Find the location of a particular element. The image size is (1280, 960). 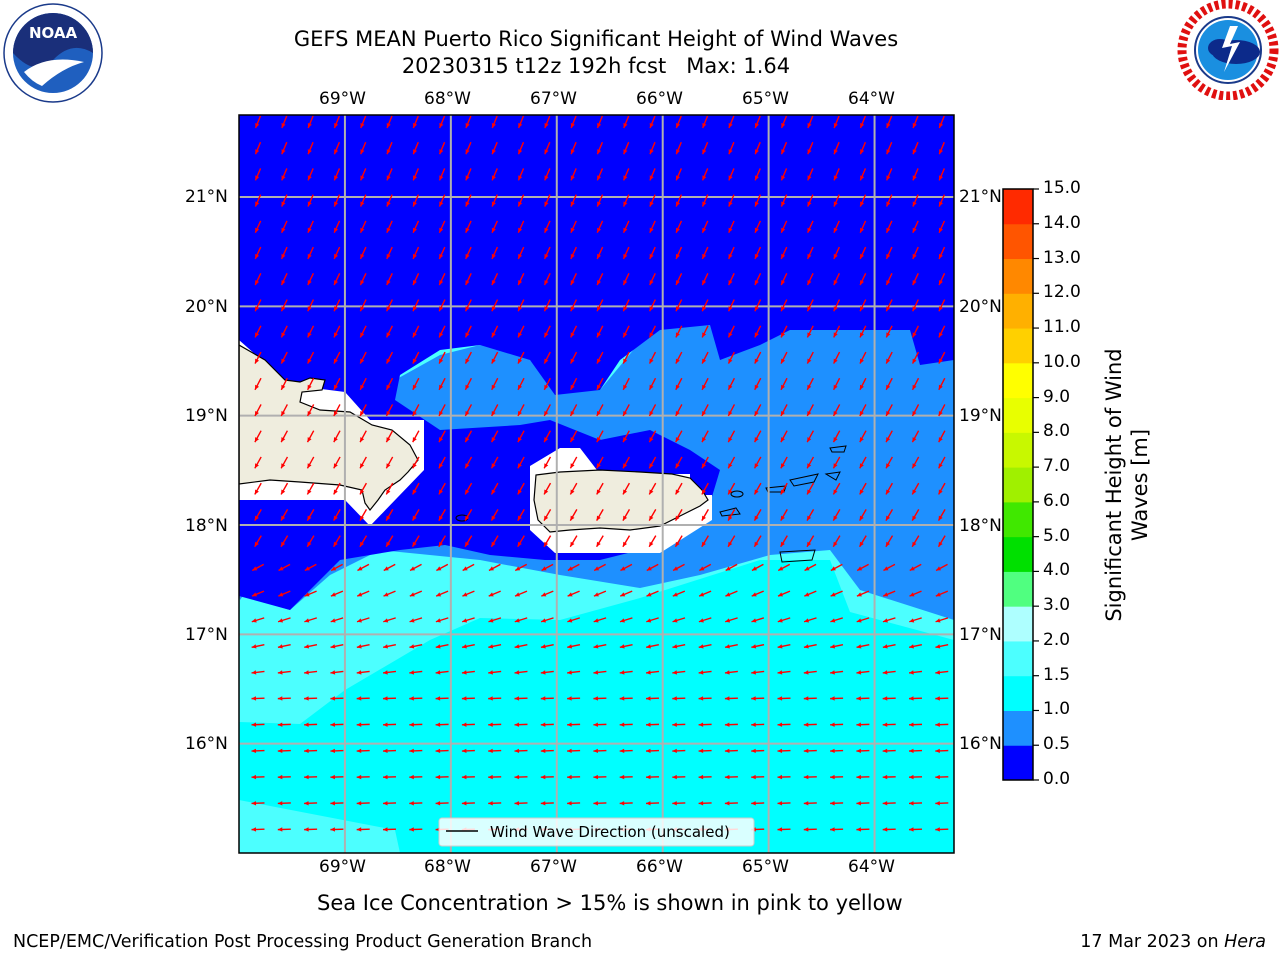

colorbar-tick-label: 1.5 is located at coordinates (1057, 674).